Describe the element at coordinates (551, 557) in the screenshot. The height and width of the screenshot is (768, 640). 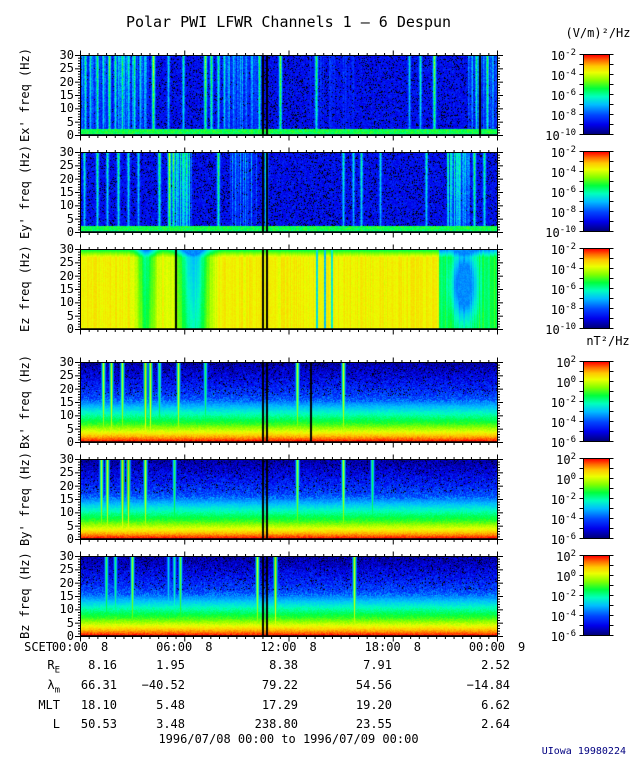
I see `colorbar-tick-label: 102` at that location.